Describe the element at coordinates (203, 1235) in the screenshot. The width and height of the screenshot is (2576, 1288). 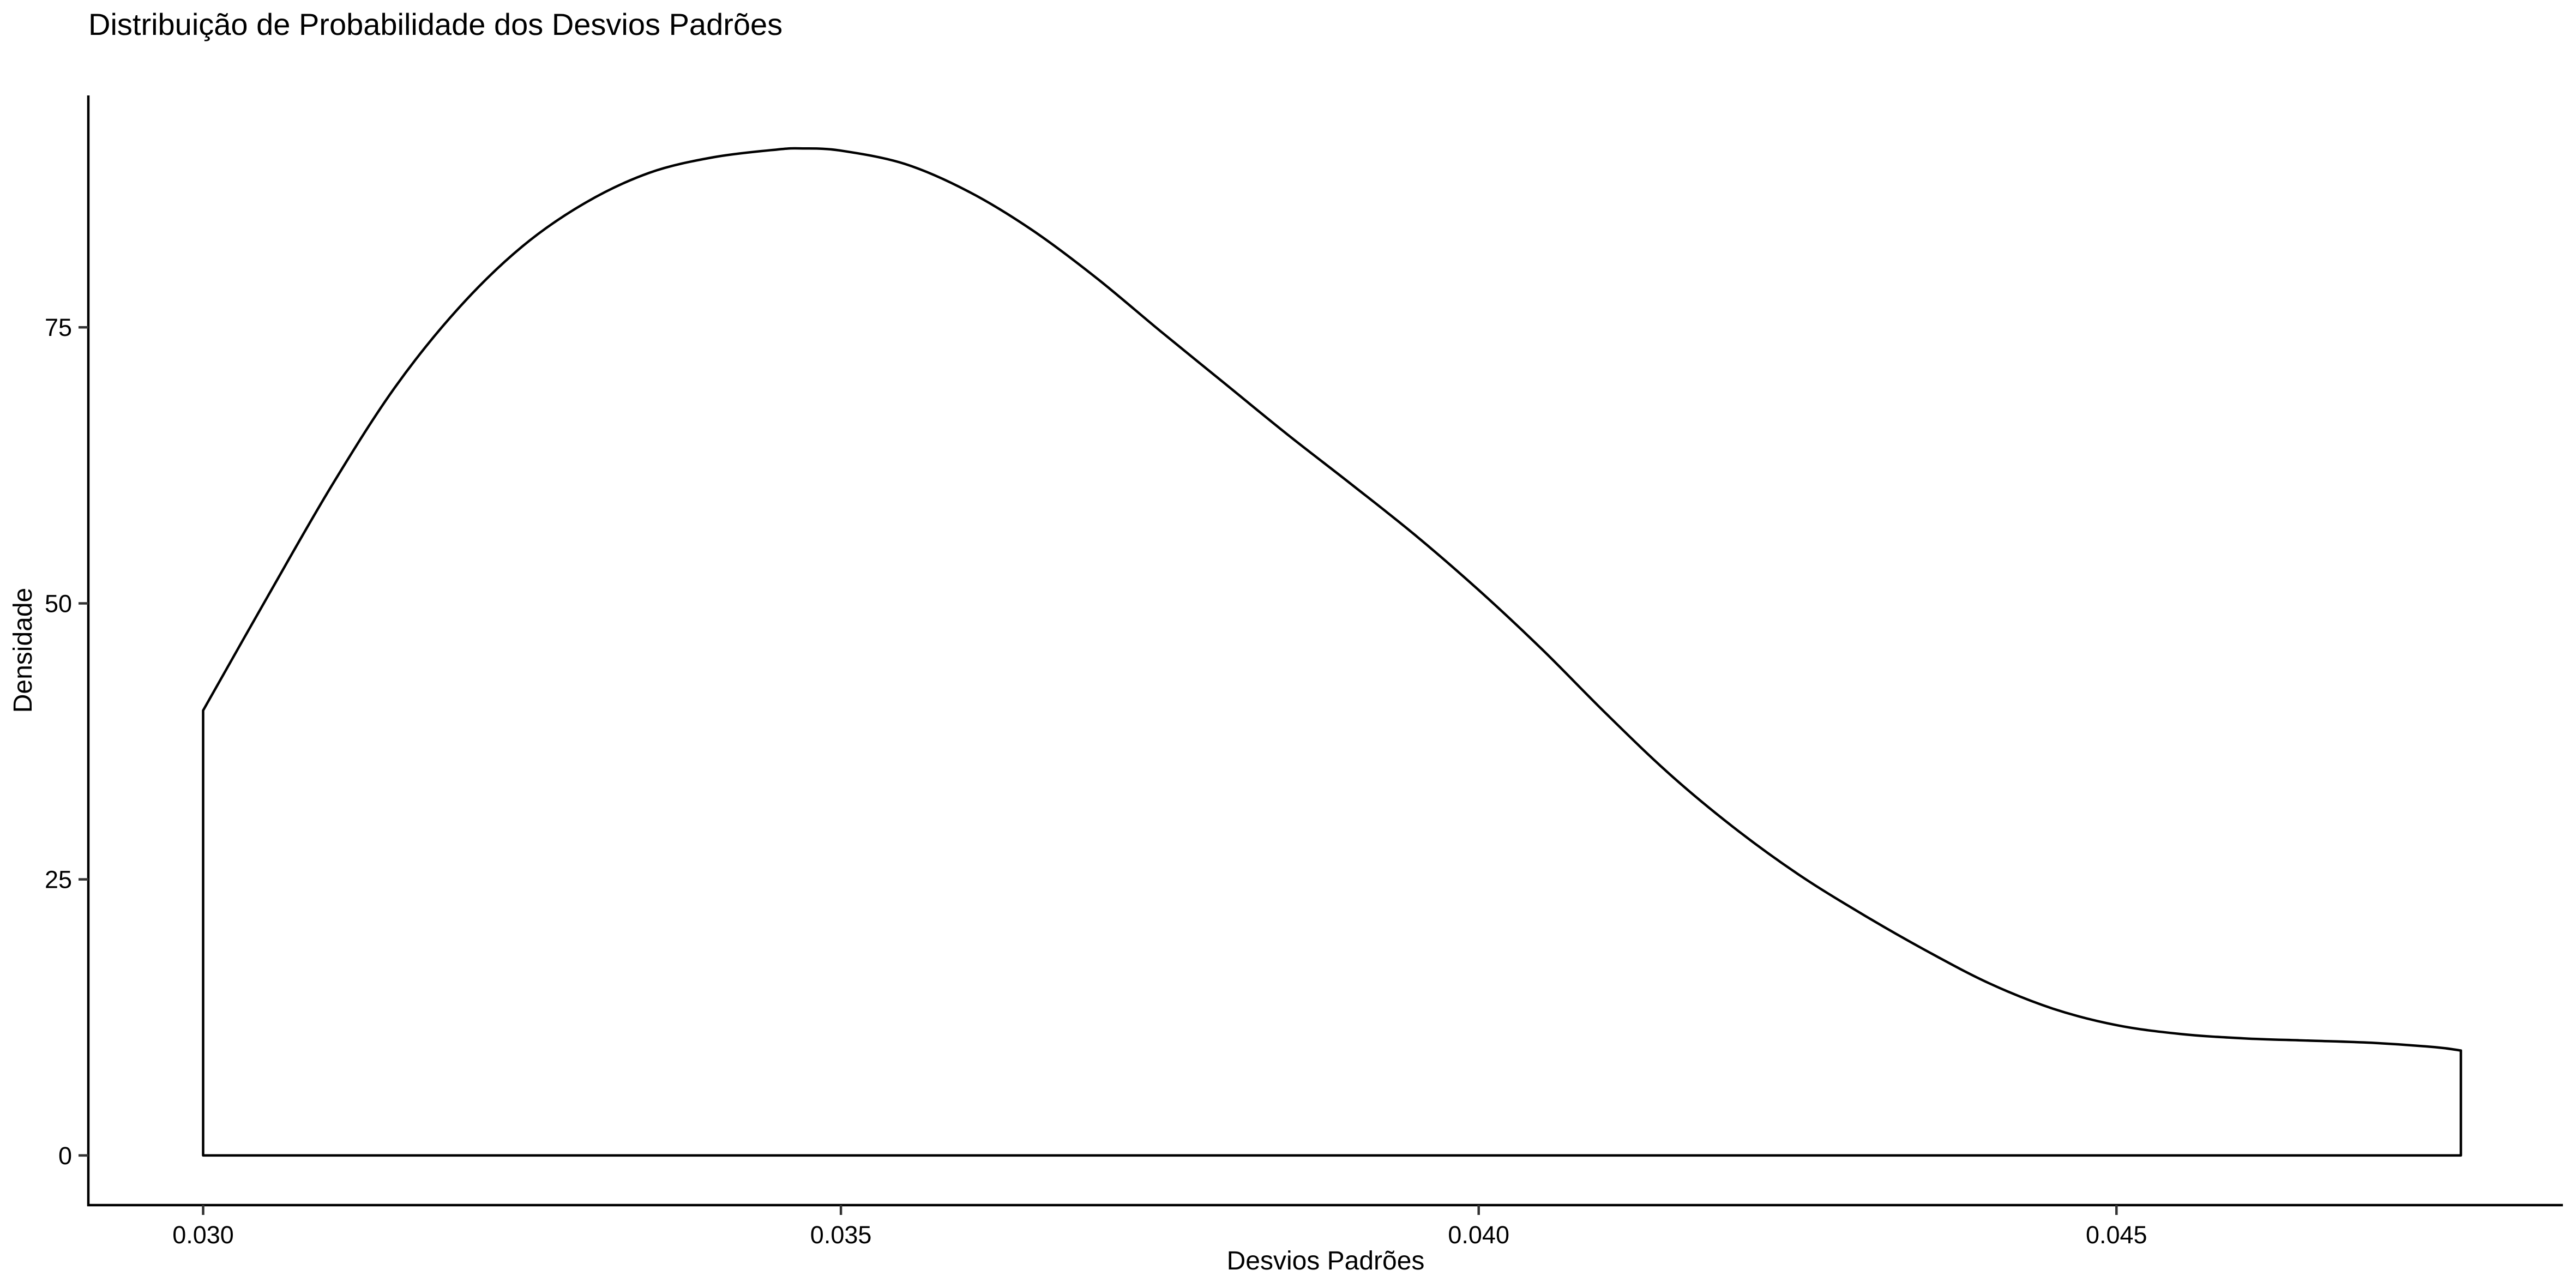
I see `x-tick-label: 0.030` at that location.